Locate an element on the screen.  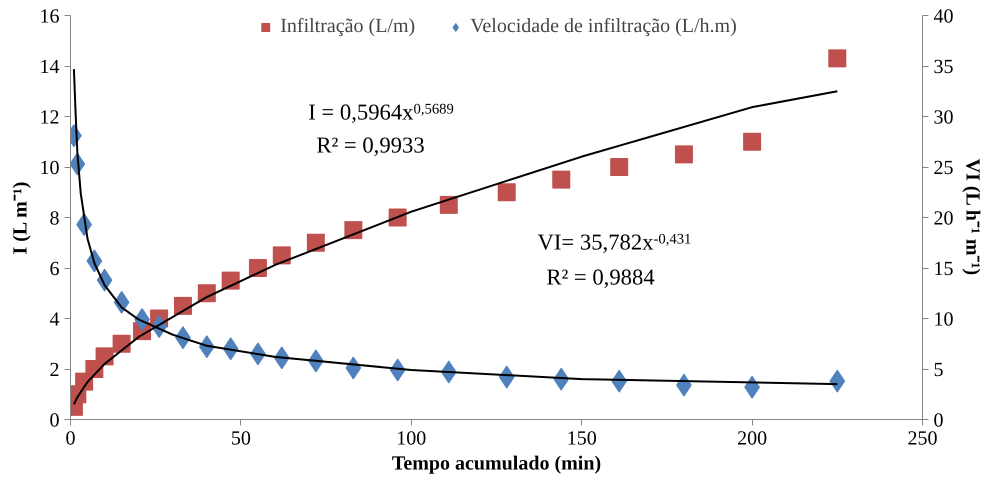
x-tick-label: 100 is located at coordinates (411, 439).